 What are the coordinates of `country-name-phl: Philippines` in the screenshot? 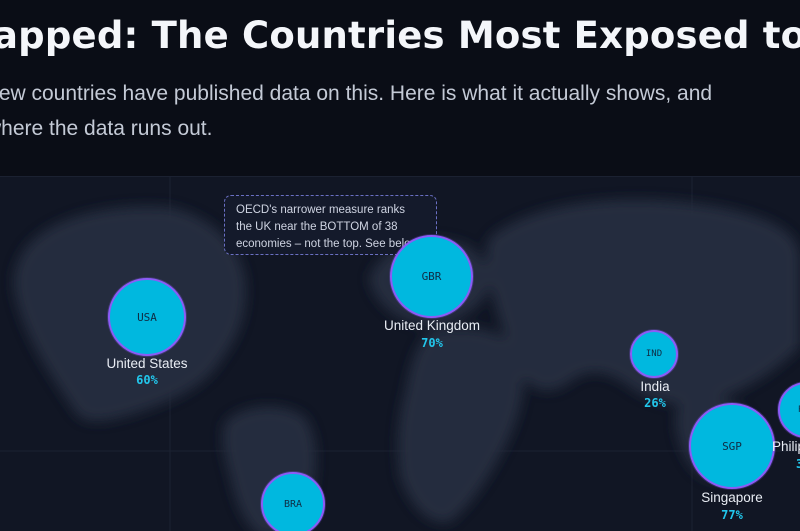 It's located at (786, 446).